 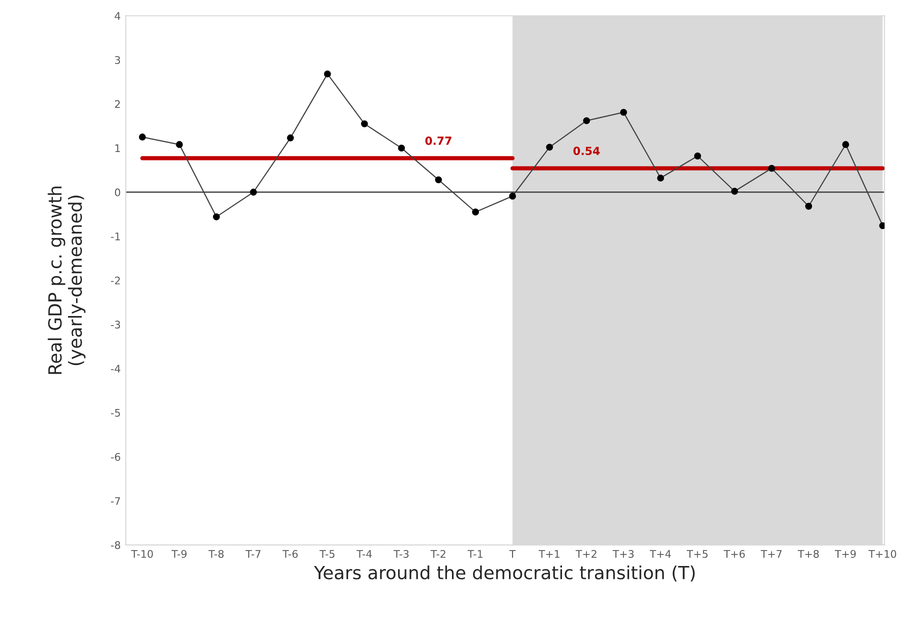 I want to click on x-tick-label: T-6, so click(x=290, y=554).